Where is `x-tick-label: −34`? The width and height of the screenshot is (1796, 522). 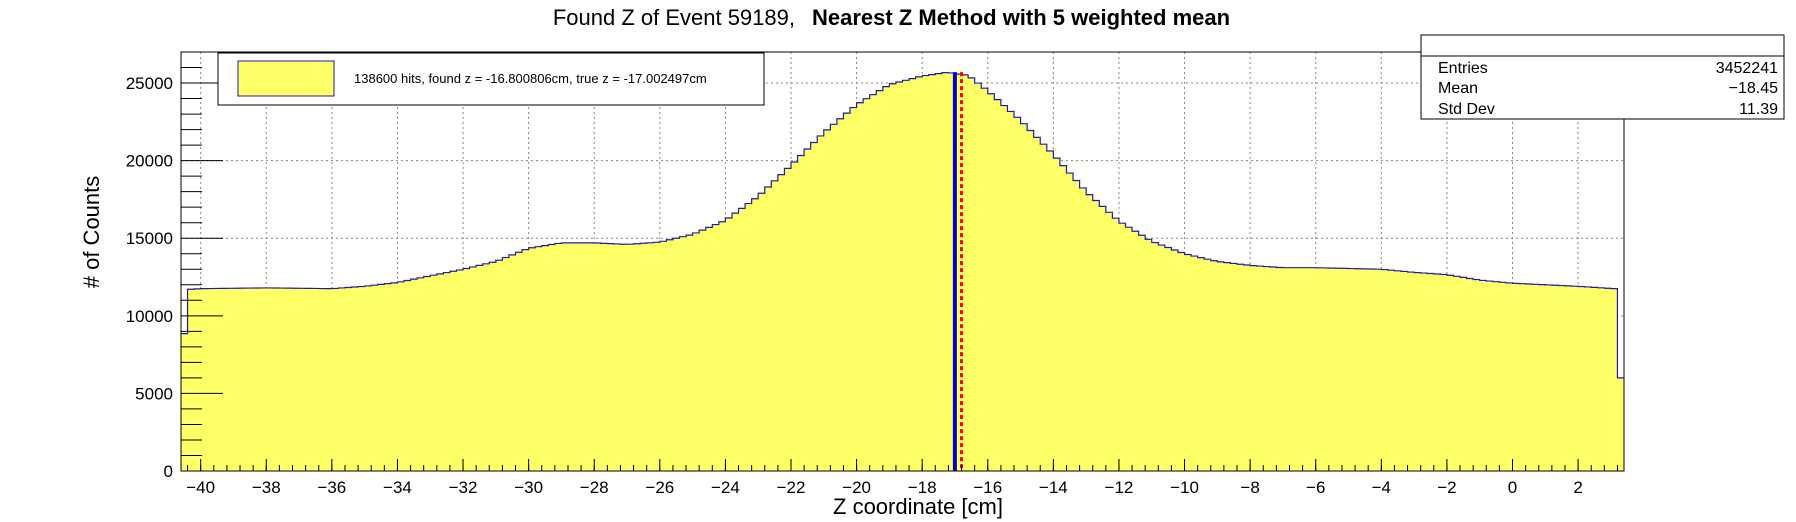
x-tick-label: −34 is located at coordinates (397, 487).